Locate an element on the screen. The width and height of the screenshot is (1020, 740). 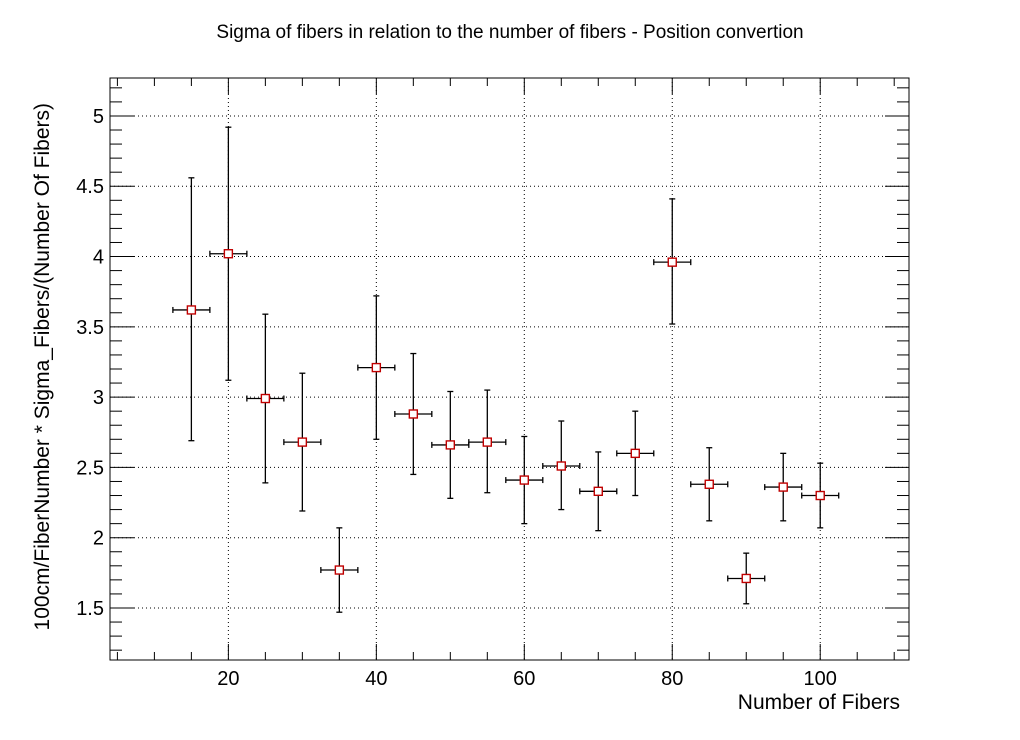
x-tick-label: 20 is located at coordinates (228, 679).